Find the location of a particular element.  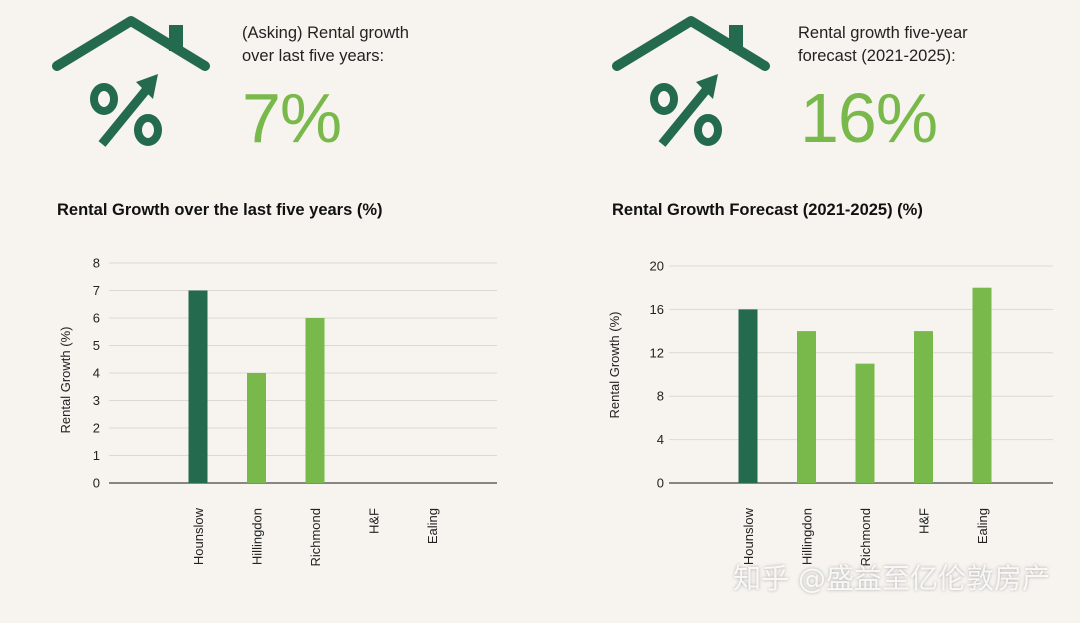

y-tick-label: 6 is located at coordinates (96, 318).